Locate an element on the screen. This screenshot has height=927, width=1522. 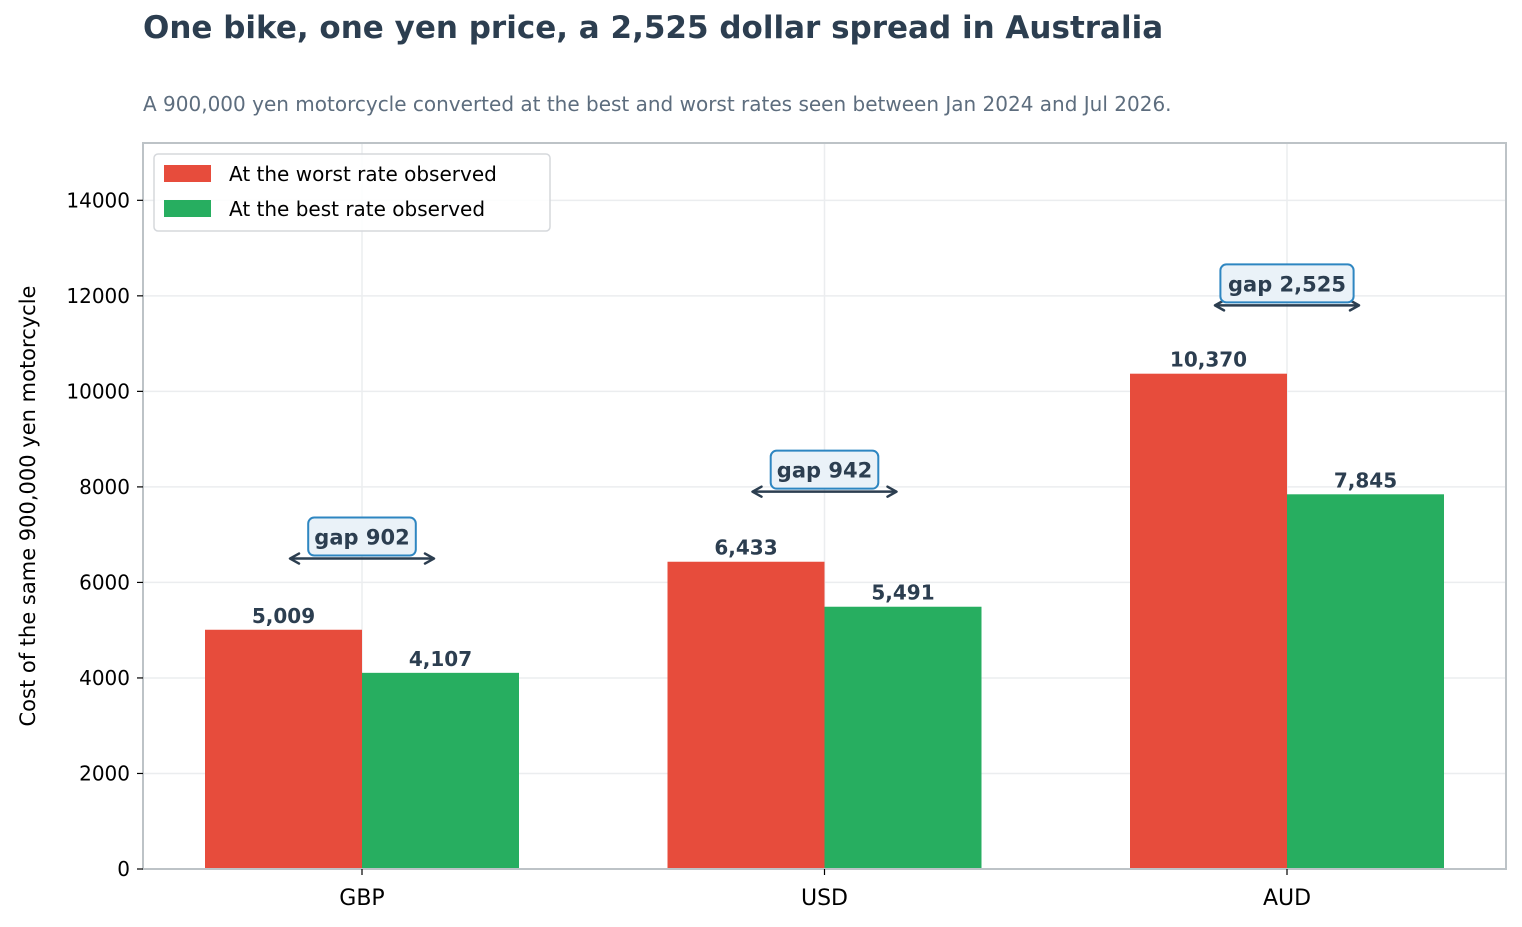
value-label: 6,433 is located at coordinates (745, 548).